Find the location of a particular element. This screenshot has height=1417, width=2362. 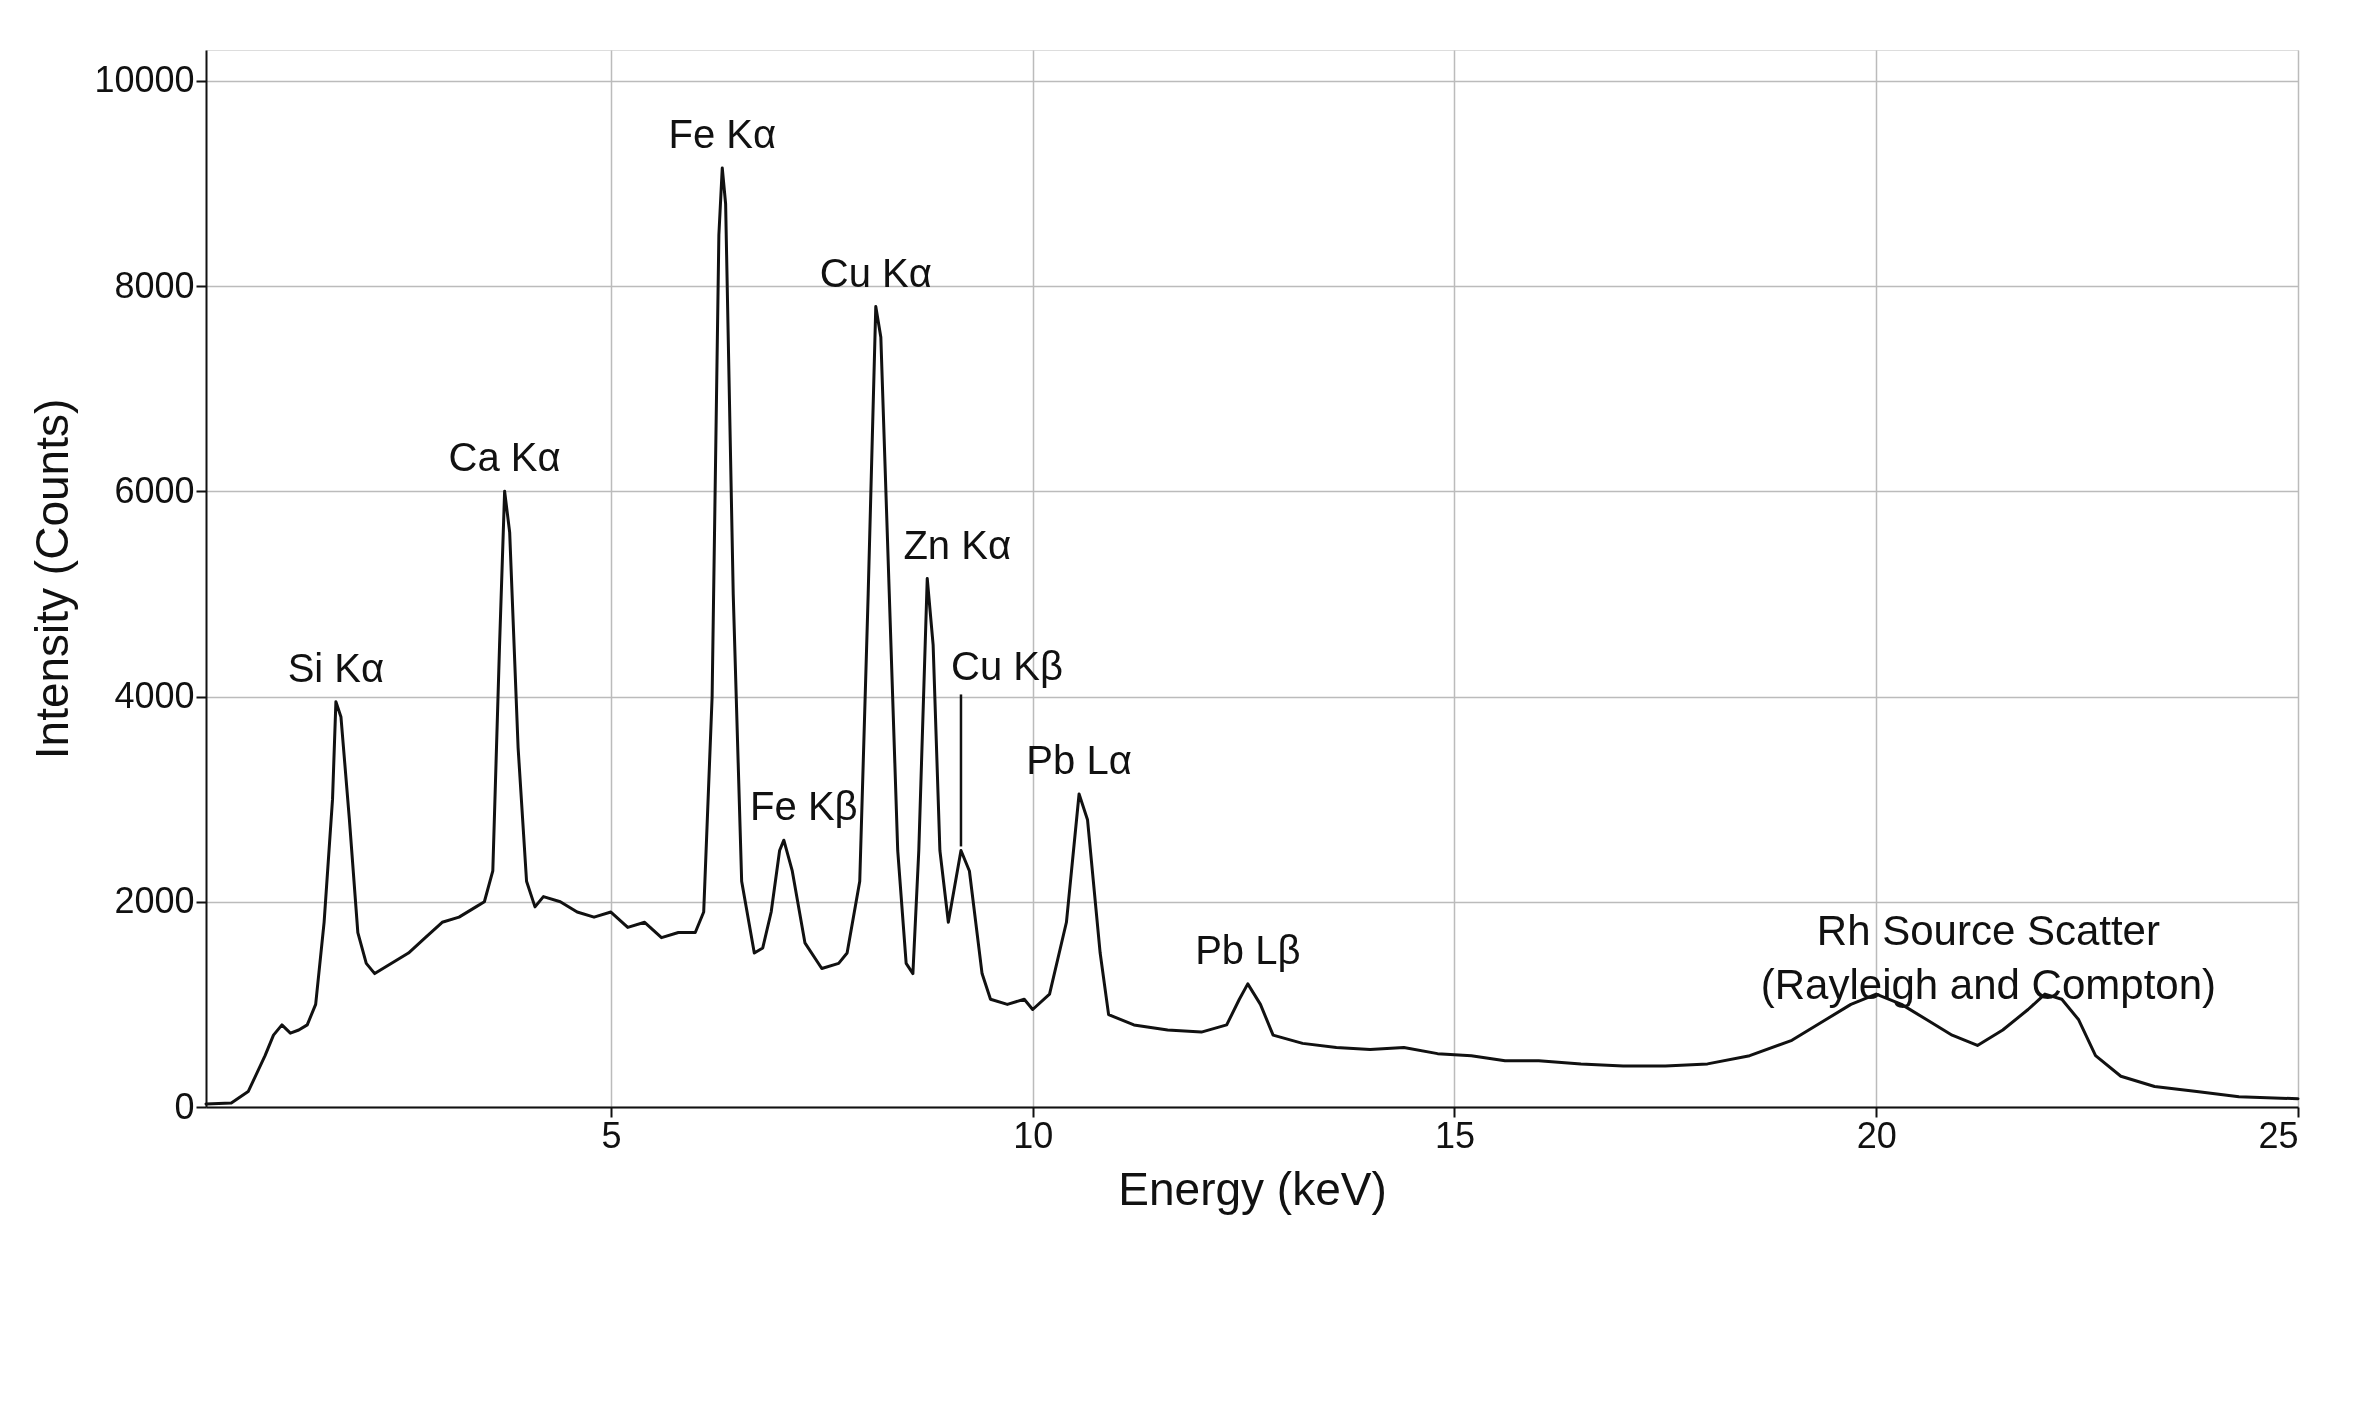

annotation: Pb Lα is located at coordinates (1079, 760).